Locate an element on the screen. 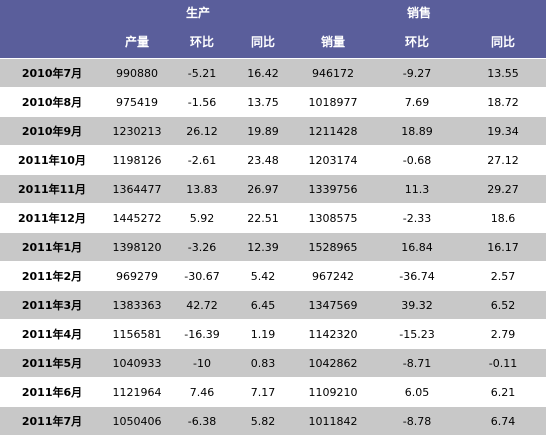  row-production: 1364477 is located at coordinates (137, 189).